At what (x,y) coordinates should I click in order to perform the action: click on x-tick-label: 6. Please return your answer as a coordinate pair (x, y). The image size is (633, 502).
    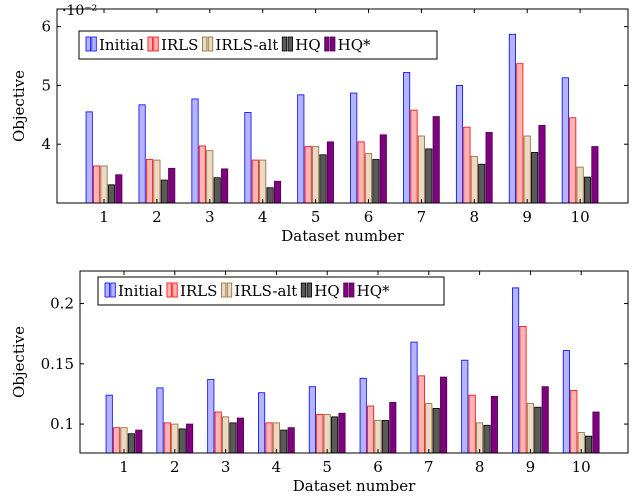
    Looking at the image, I should click on (369, 217).